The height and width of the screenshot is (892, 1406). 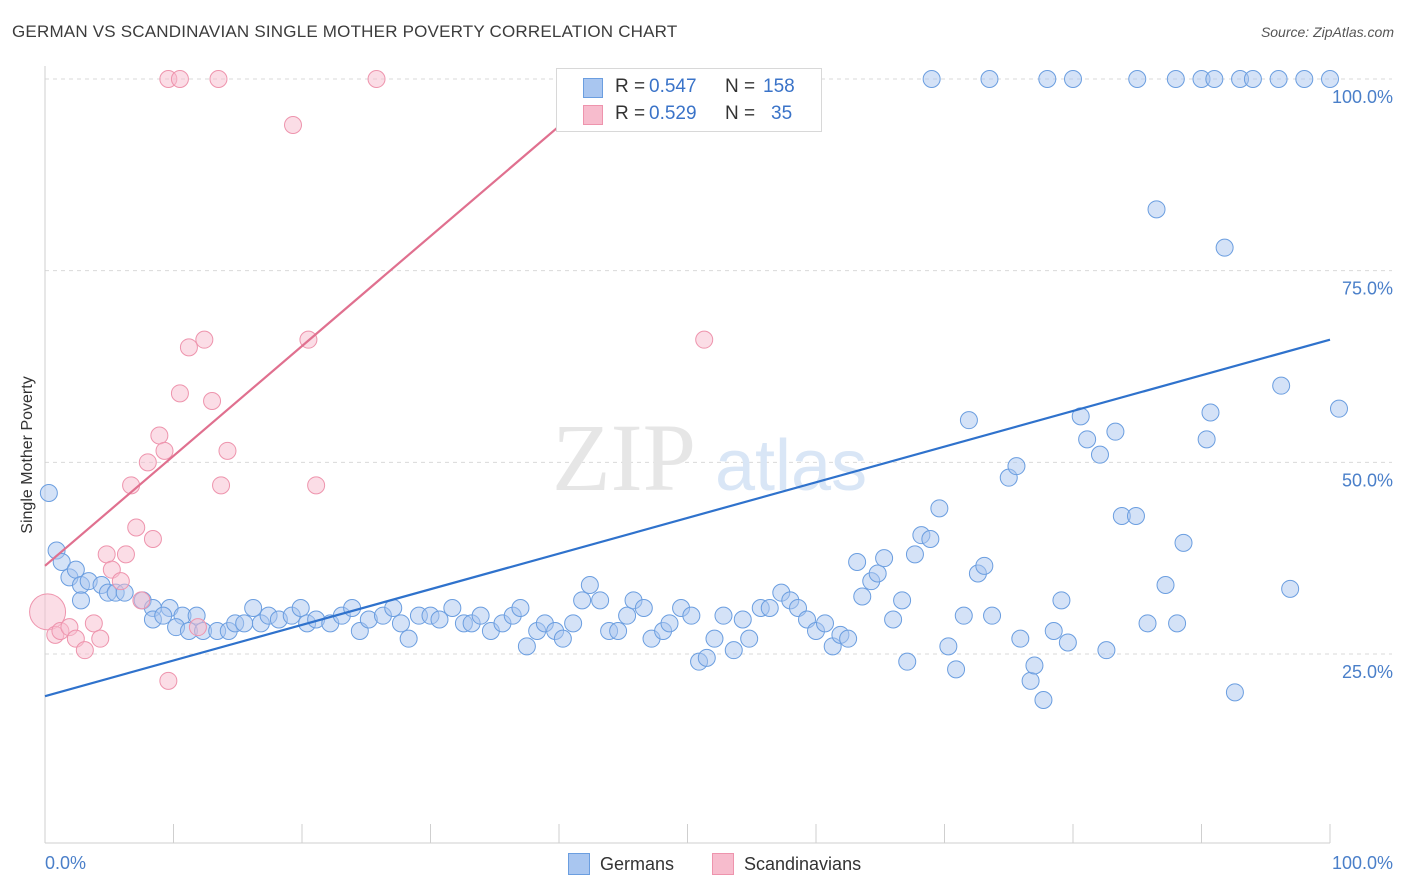 I want to click on y-tick-label: 100.0%, so click(x=1362, y=97).